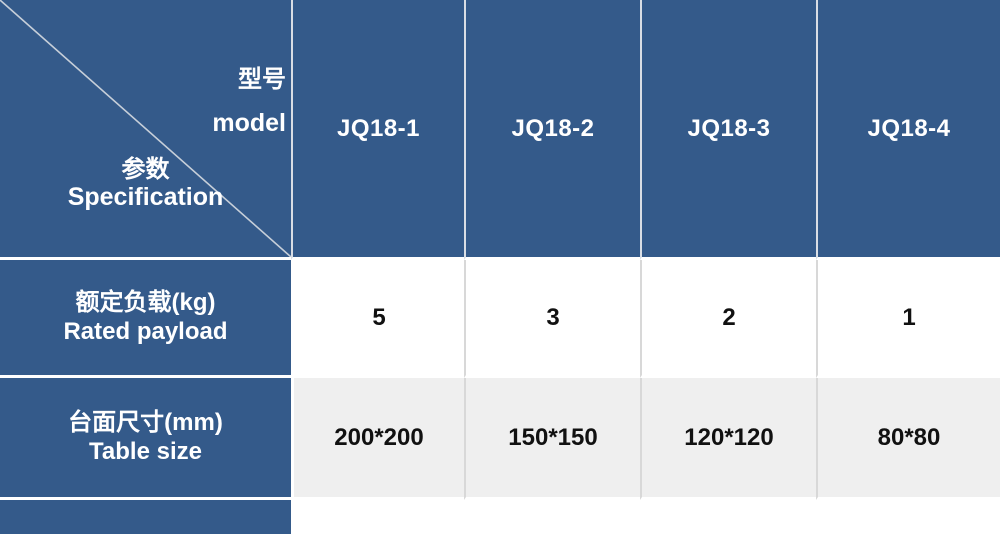  I want to click on column-header-jq18-1: JQ18-1, so click(377, 130).